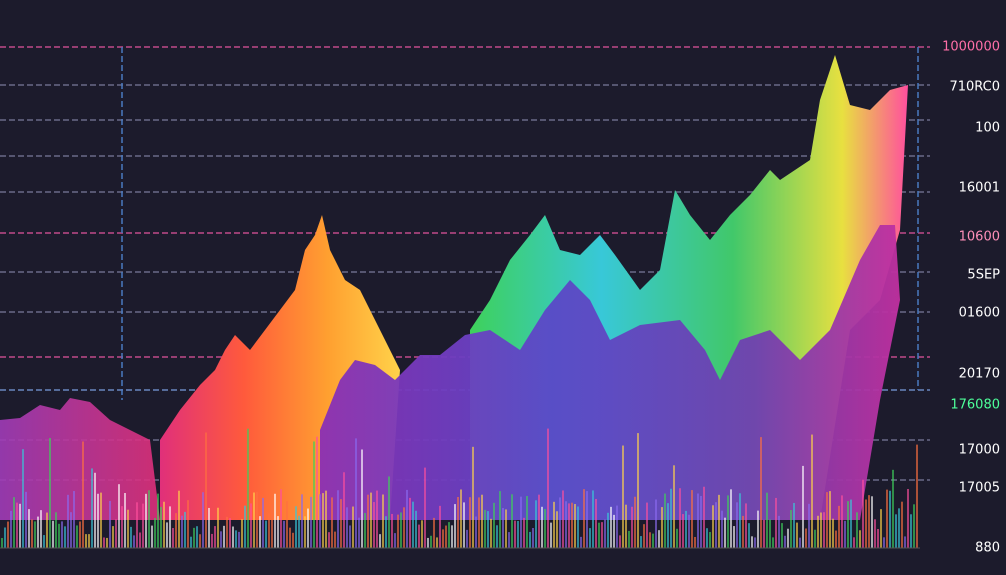  Describe the element at coordinates (975, 405) in the screenshot. I see `axis-label: 176080` at that location.